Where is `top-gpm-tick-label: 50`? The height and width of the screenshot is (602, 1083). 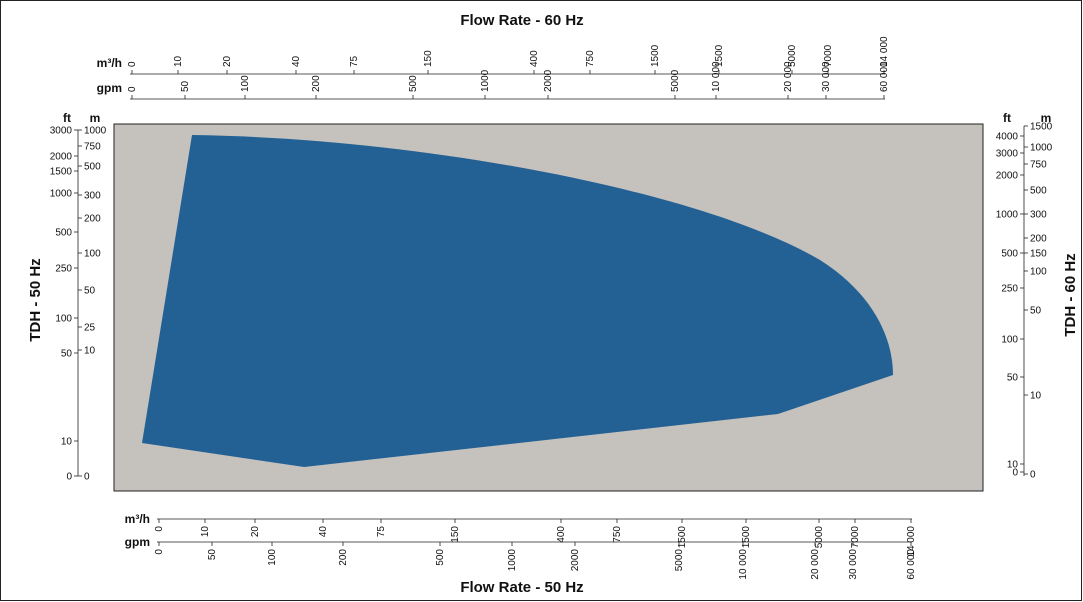 top-gpm-tick-label: 50 is located at coordinates (185, 86).